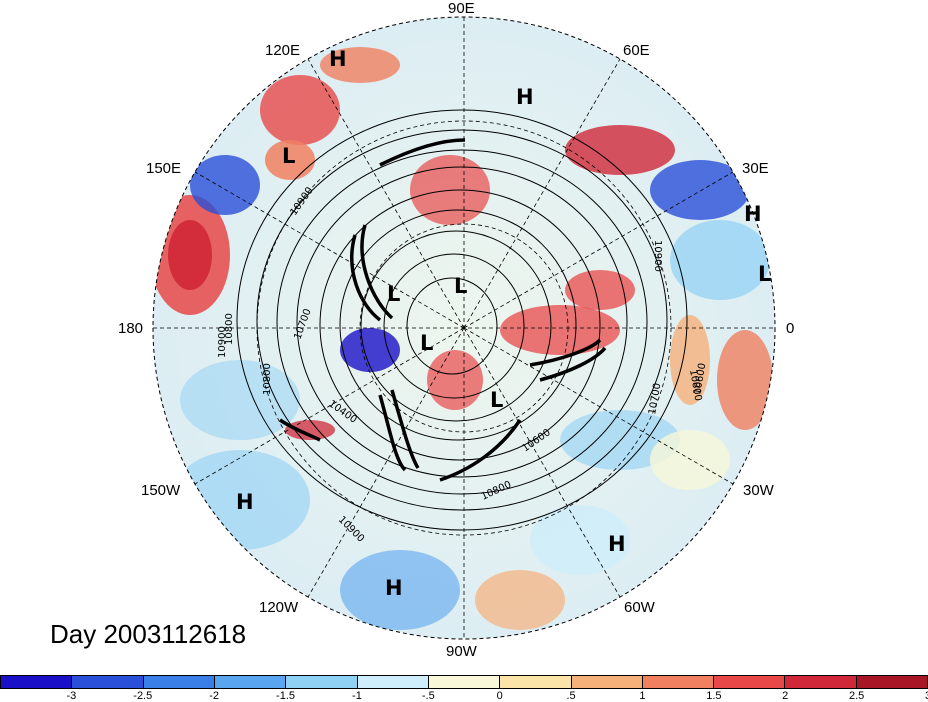 This screenshot has width=928, height=702. I want to click on lon-label-120e: 120E, so click(283, 50).